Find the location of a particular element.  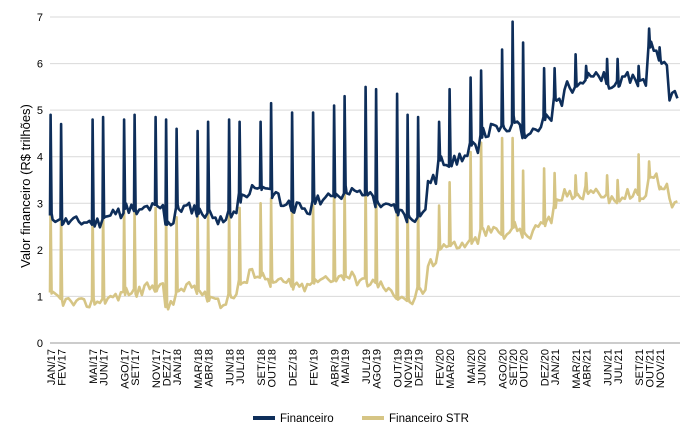

x-tick-label: JAN/18 is located at coordinates (178, 367).